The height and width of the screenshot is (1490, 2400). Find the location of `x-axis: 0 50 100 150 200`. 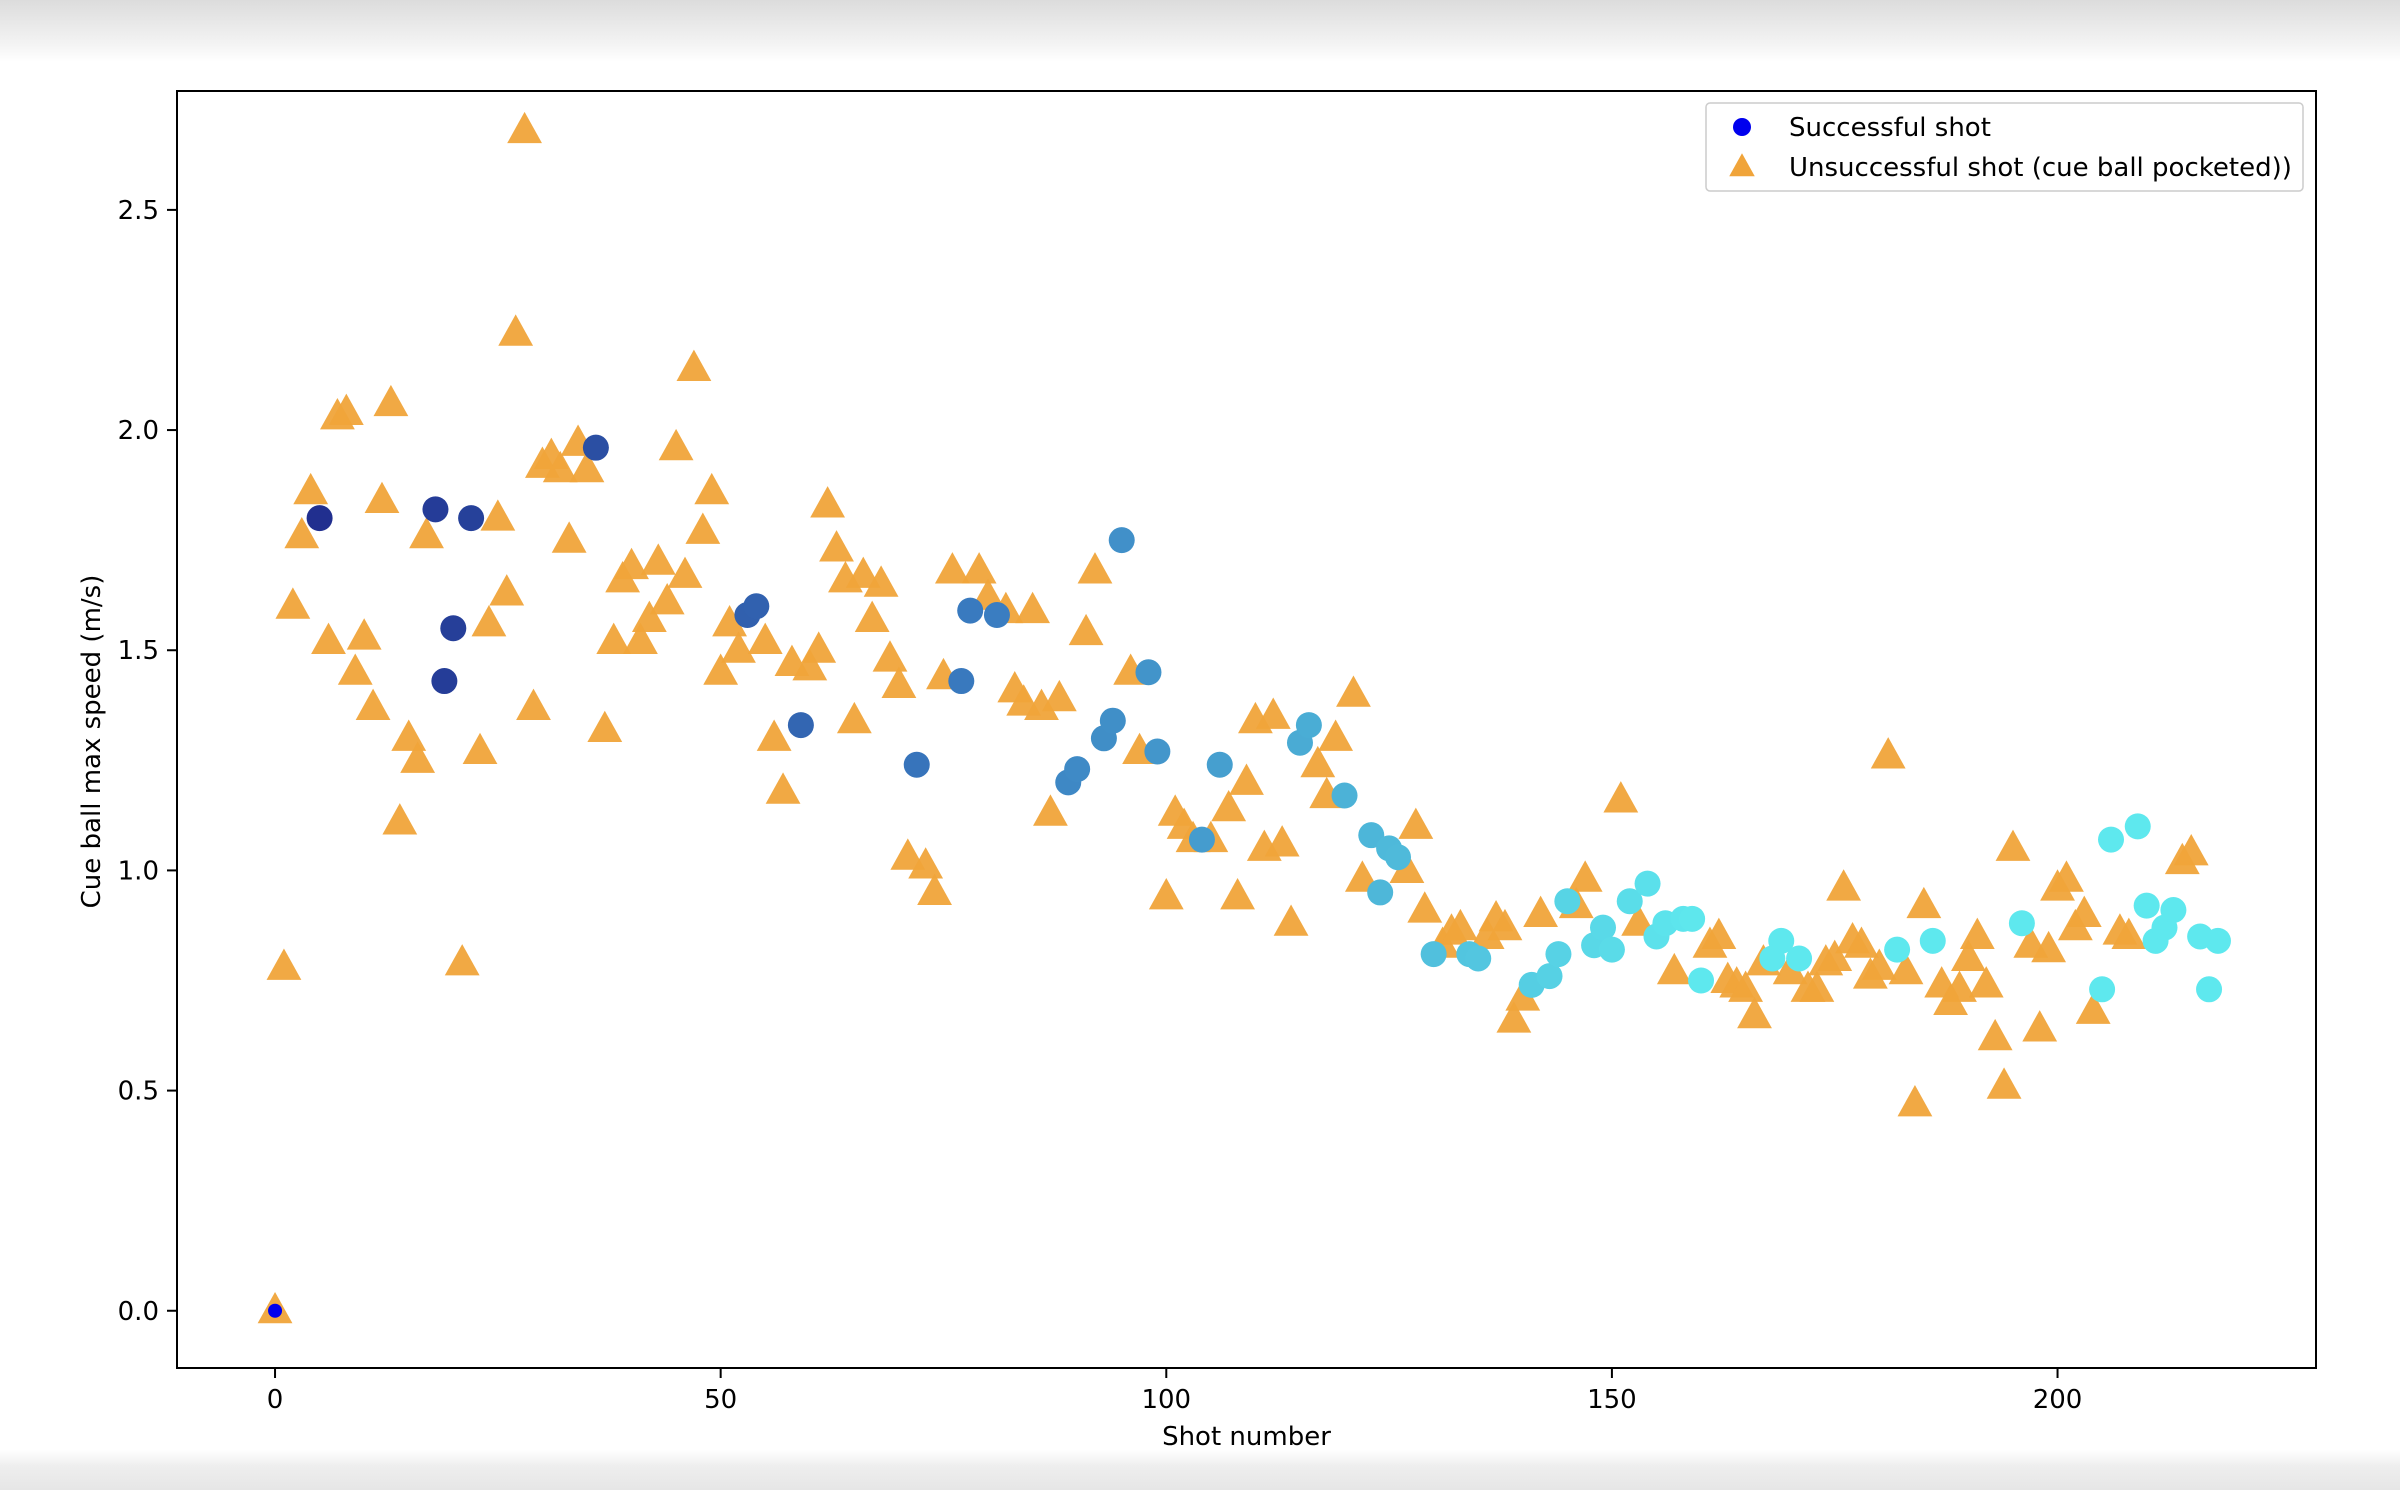

x-axis: 0 50 100 150 200 is located at coordinates (1174, 1391).